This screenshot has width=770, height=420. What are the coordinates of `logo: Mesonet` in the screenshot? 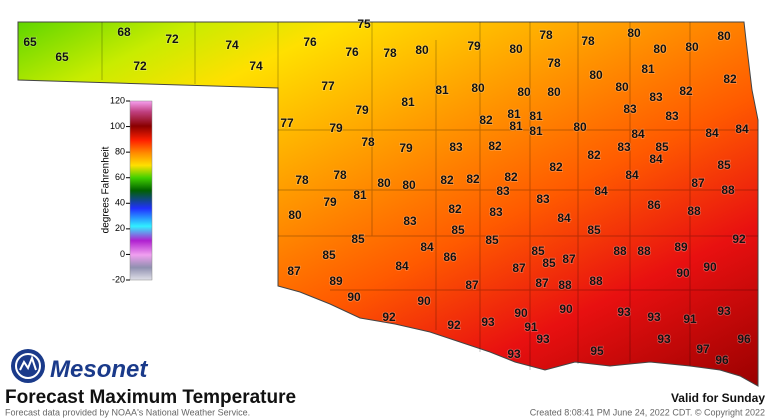 It's located at (79, 366).